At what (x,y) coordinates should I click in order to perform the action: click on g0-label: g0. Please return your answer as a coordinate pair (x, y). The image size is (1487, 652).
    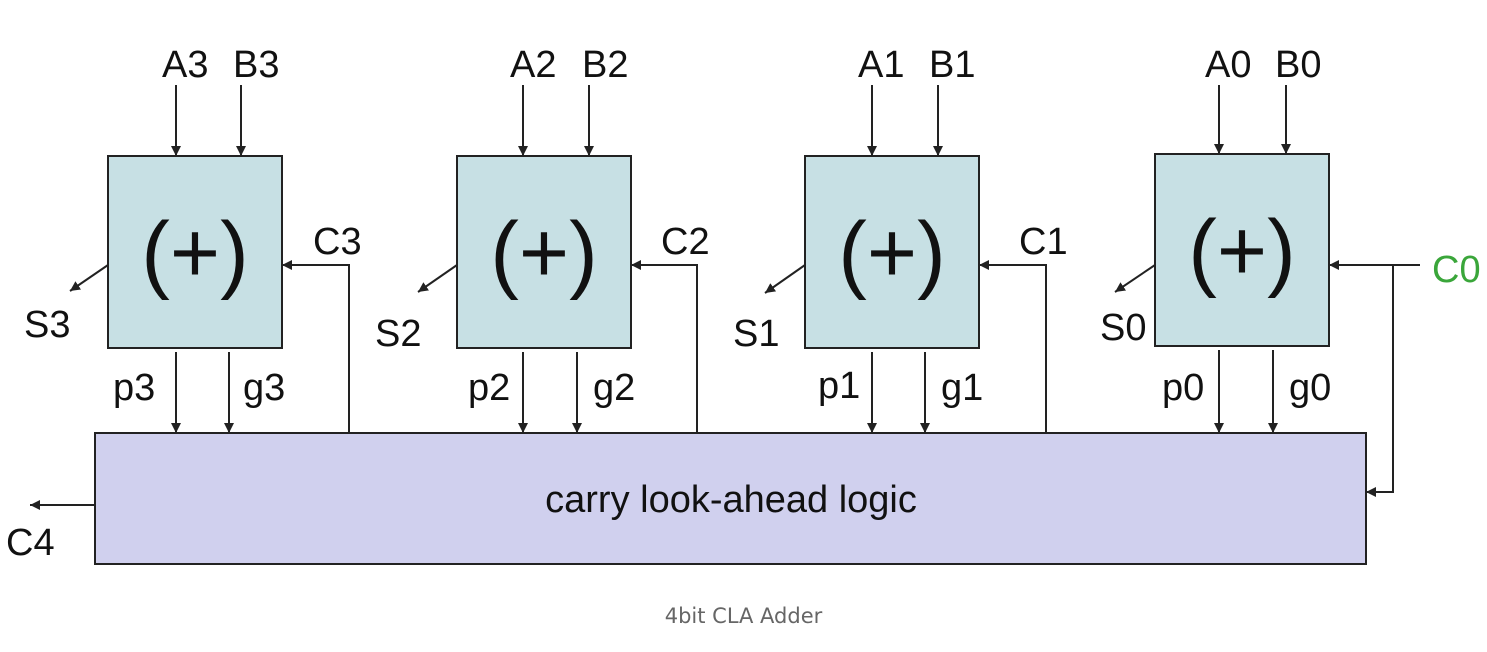
    Looking at the image, I should click on (1310, 388).